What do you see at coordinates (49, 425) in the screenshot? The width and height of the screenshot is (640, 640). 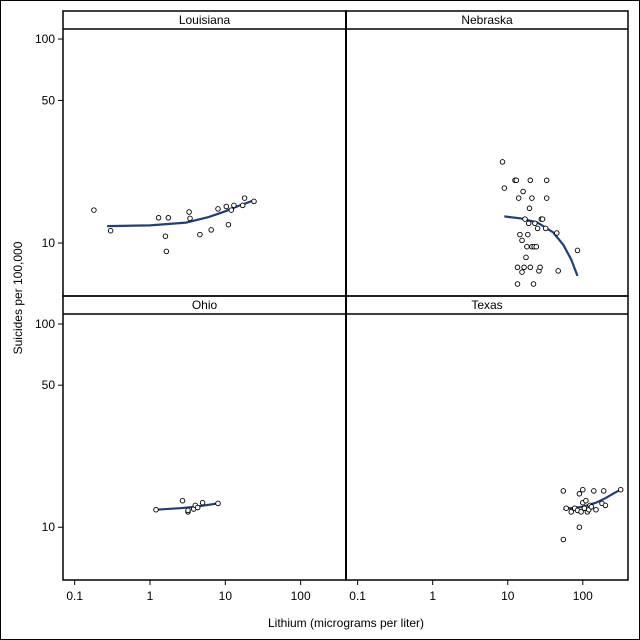 I see `y-axis-bottom: 10 50 100` at bounding box center [49, 425].